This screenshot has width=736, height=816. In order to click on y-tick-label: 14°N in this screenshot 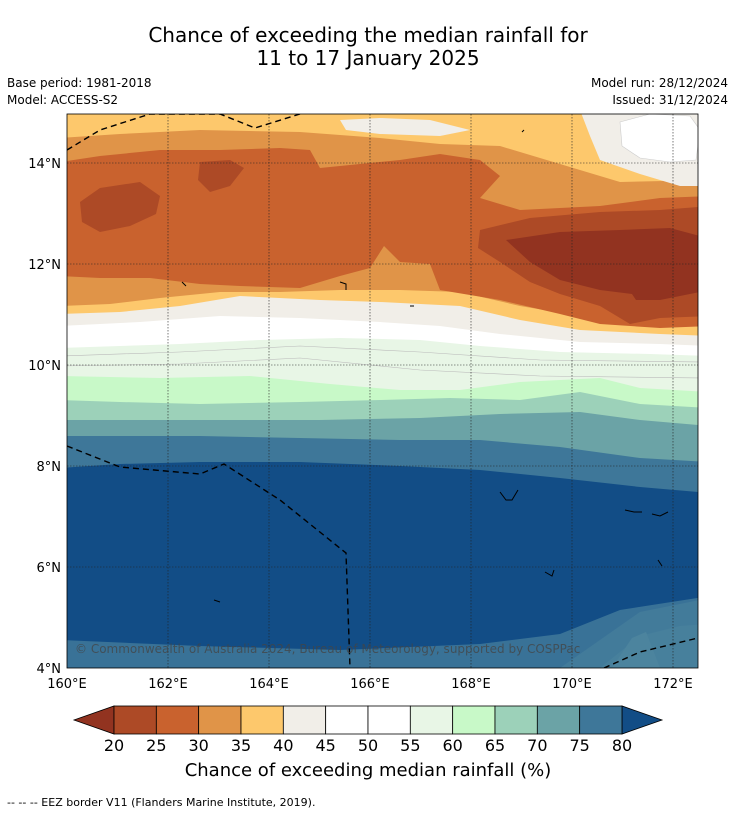, I will do `click(44, 164)`.